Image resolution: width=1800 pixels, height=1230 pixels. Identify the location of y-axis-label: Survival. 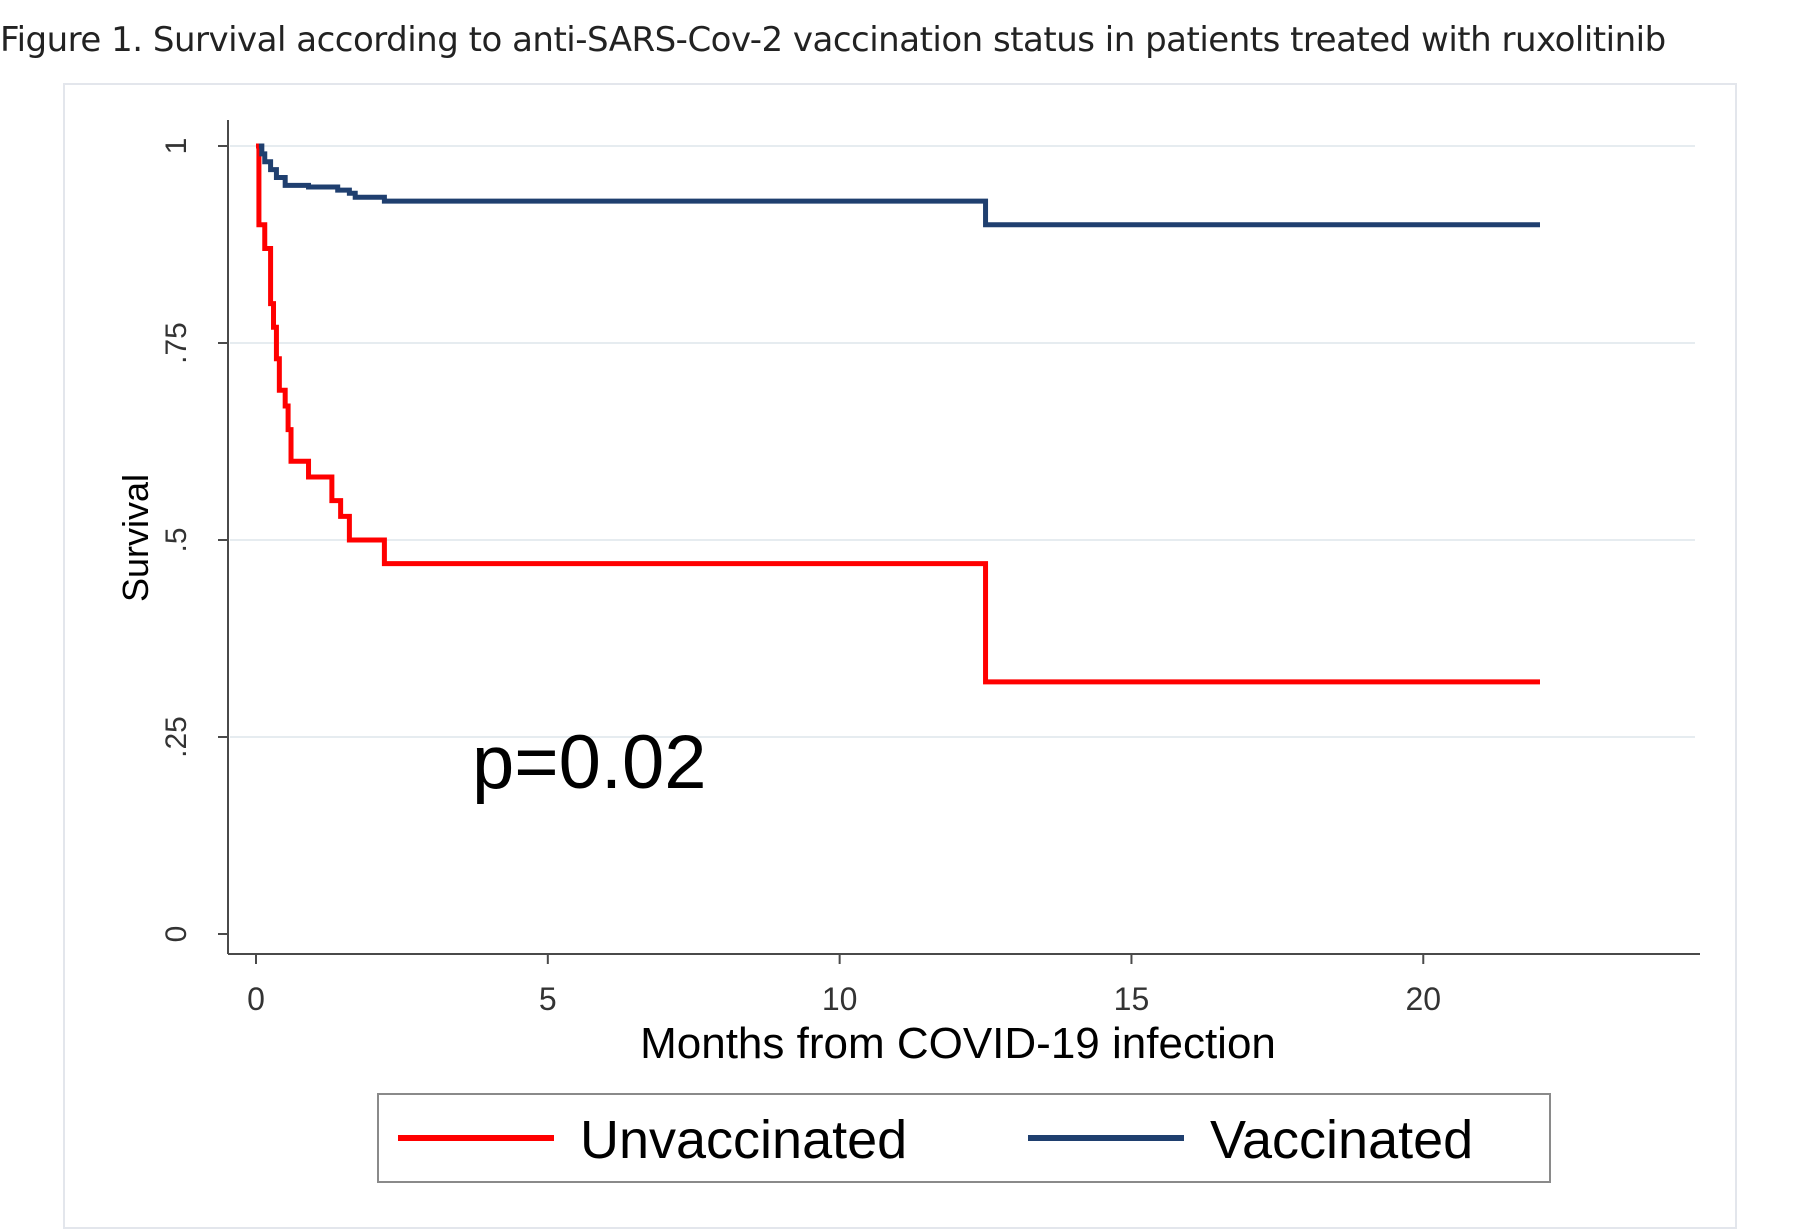
(135, 538).